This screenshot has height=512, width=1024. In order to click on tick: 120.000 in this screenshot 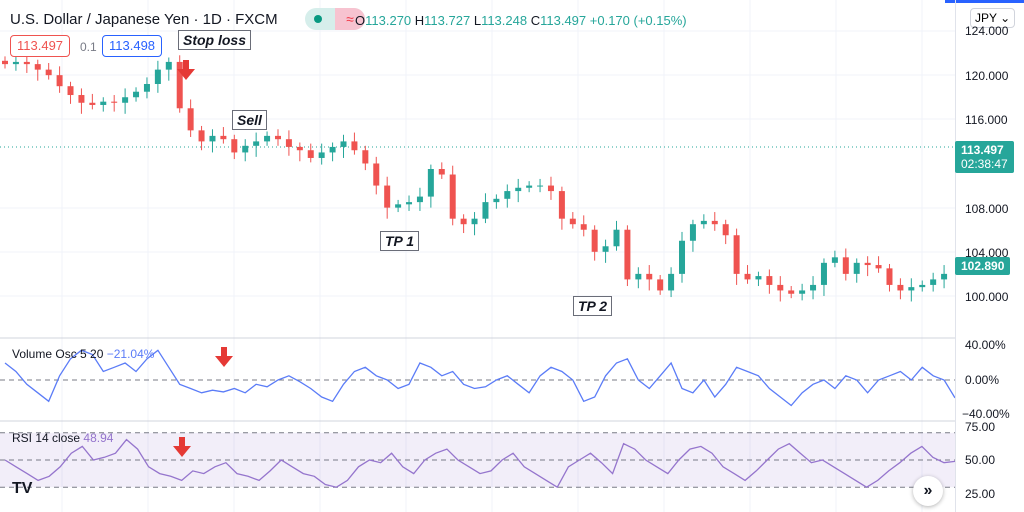, I will do `click(987, 76)`.